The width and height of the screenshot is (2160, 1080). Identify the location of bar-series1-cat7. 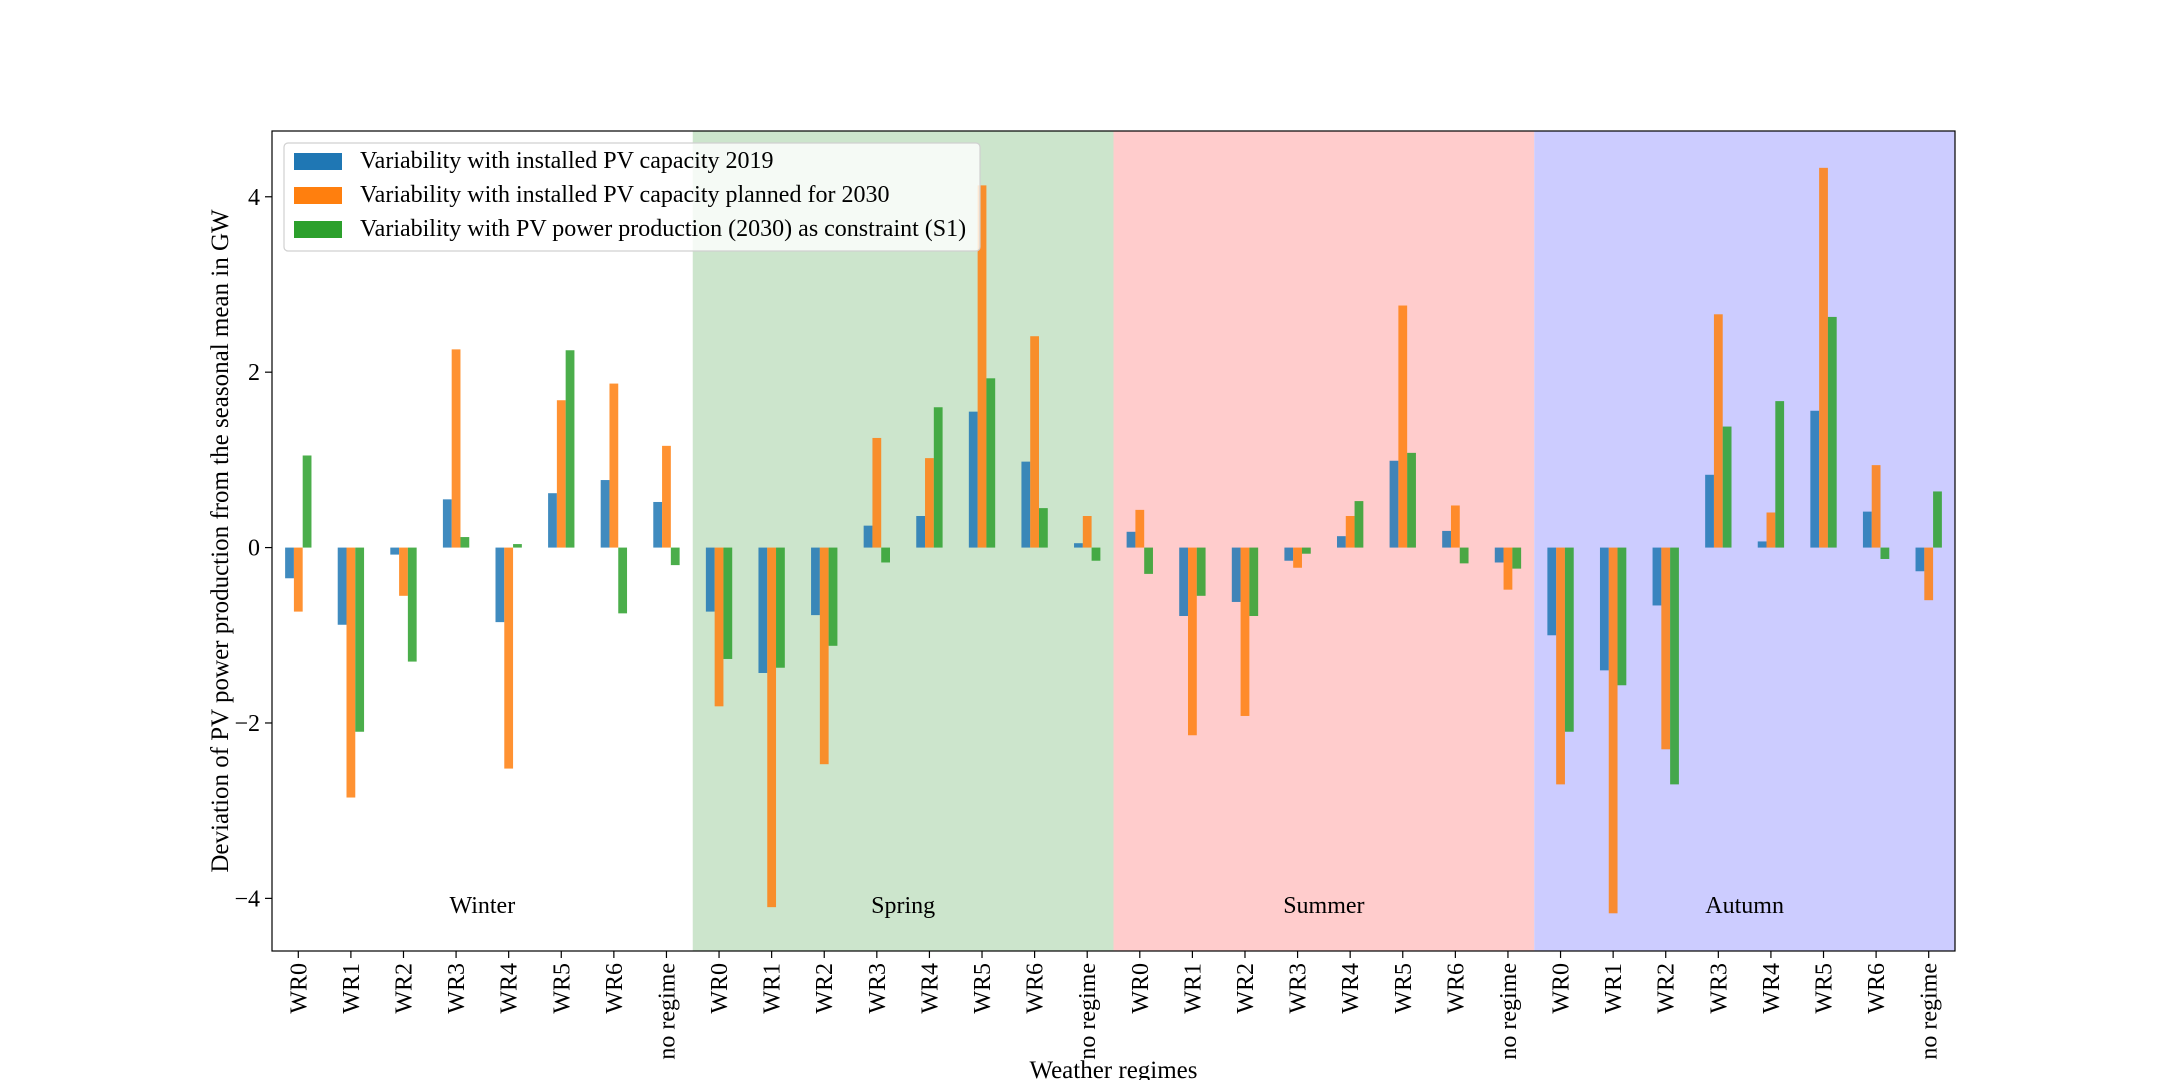
(666, 496).